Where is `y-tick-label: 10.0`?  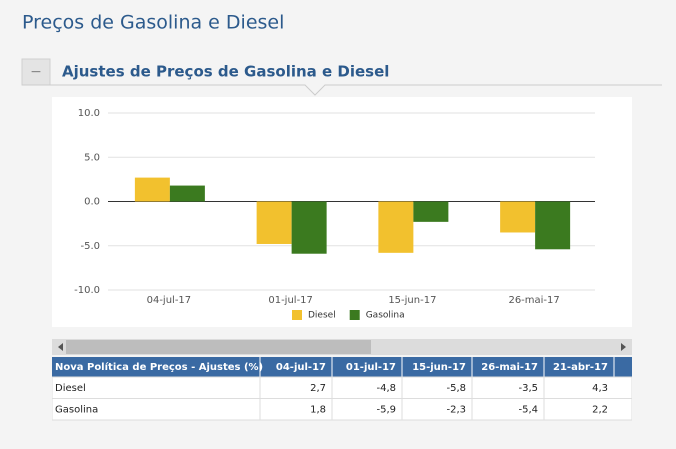
y-tick-label: 10.0 is located at coordinates (89, 113).